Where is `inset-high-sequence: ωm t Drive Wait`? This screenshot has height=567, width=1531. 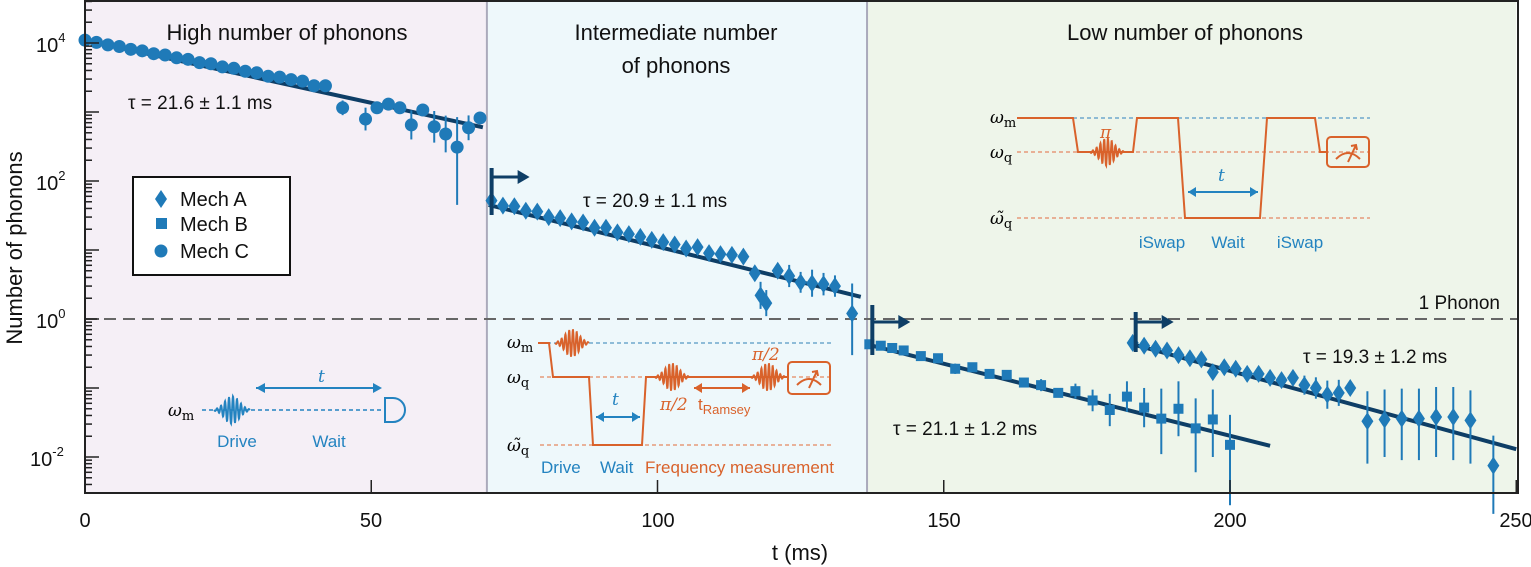 inset-high-sequence: ωm t Drive Wait is located at coordinates (287, 409).